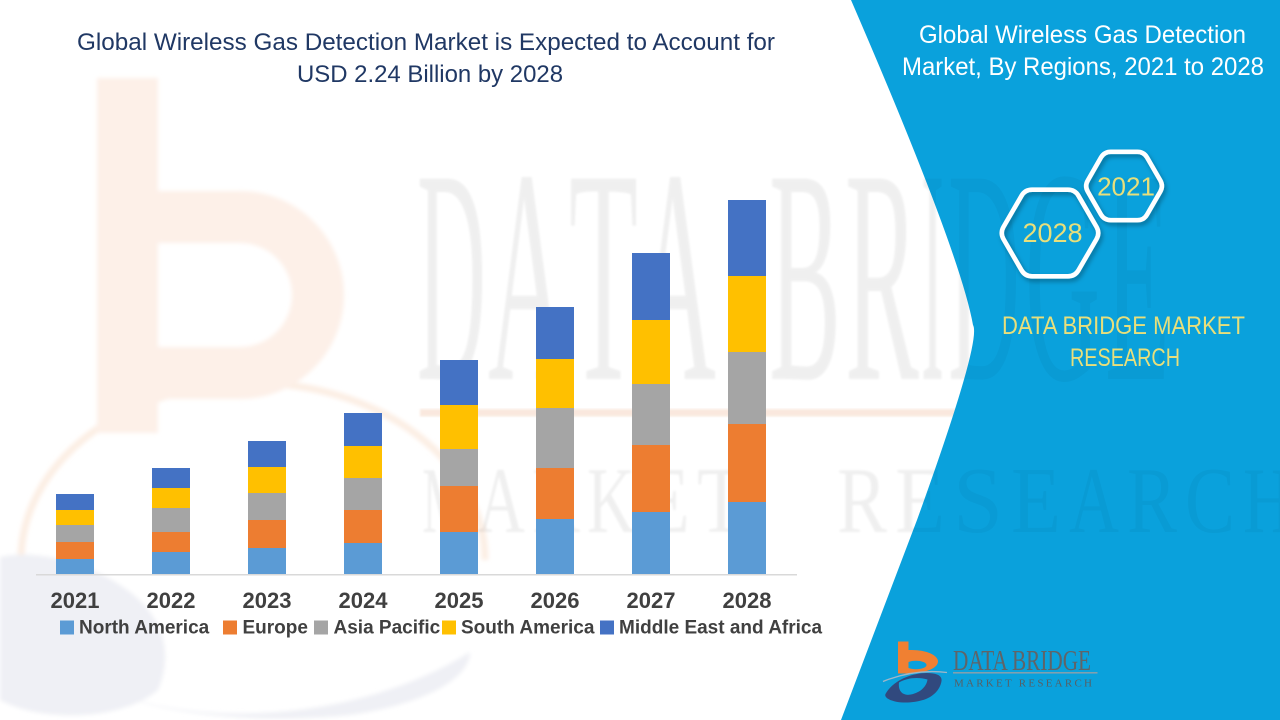 Image resolution: width=1280 pixels, height=720 pixels. Describe the element at coordinates (171, 600) in the screenshot. I see `svg-text: 2022` at that location.